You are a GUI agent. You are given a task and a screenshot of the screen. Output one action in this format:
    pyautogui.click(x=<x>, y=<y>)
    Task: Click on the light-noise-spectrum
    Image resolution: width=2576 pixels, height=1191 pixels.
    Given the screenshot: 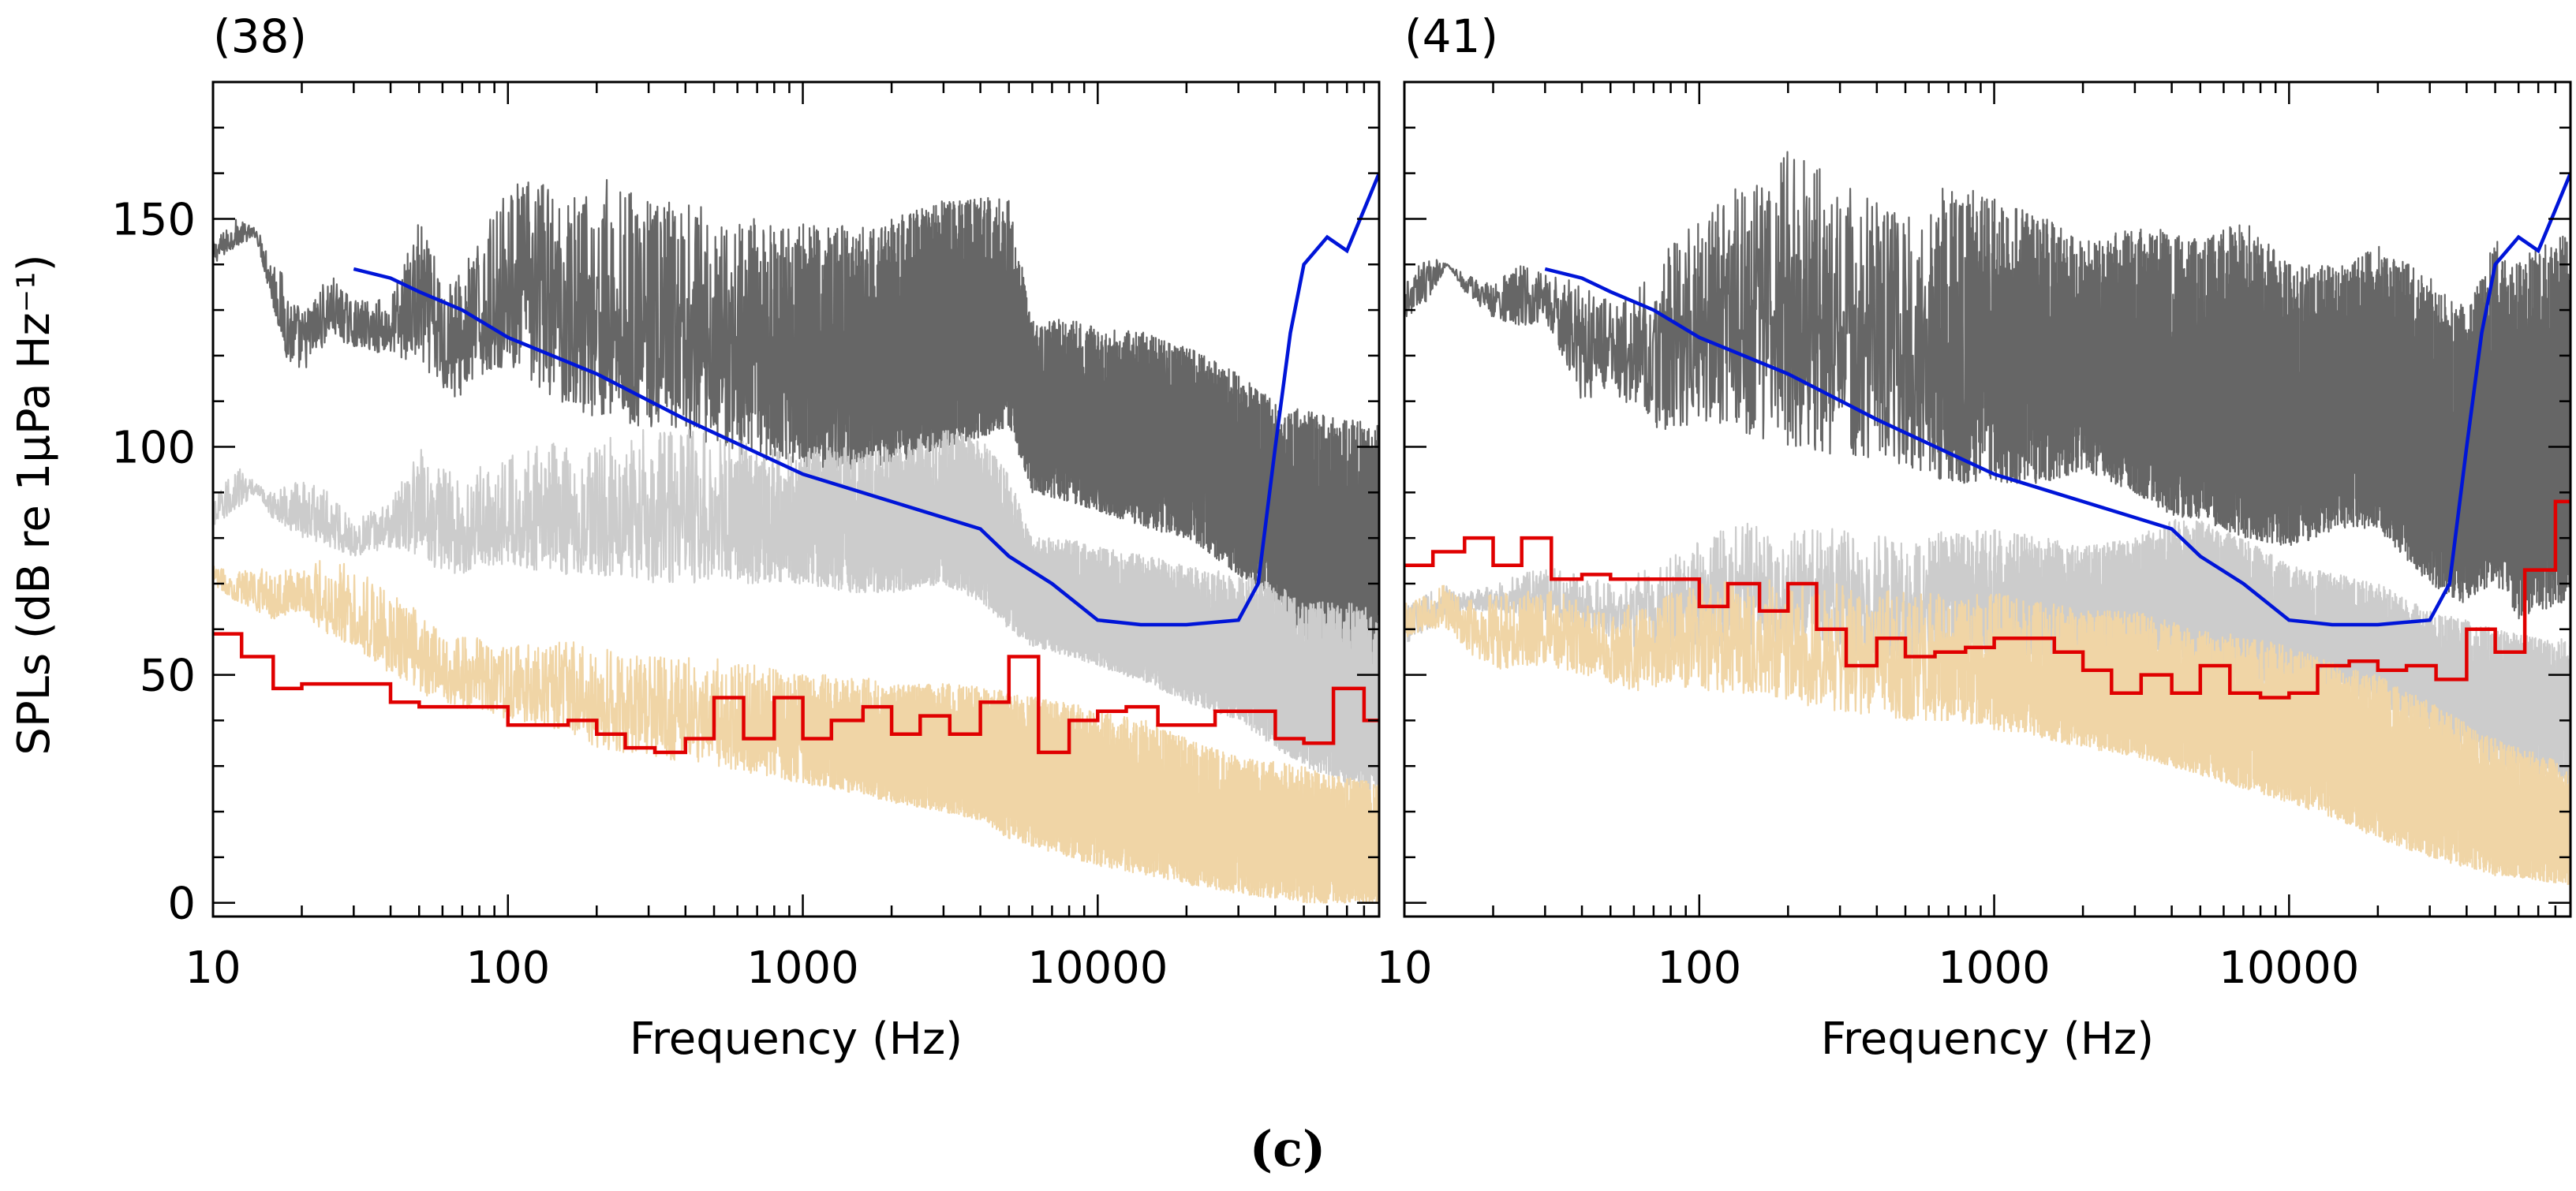 What is the action you would take?
    pyautogui.click(x=796, y=612)
    